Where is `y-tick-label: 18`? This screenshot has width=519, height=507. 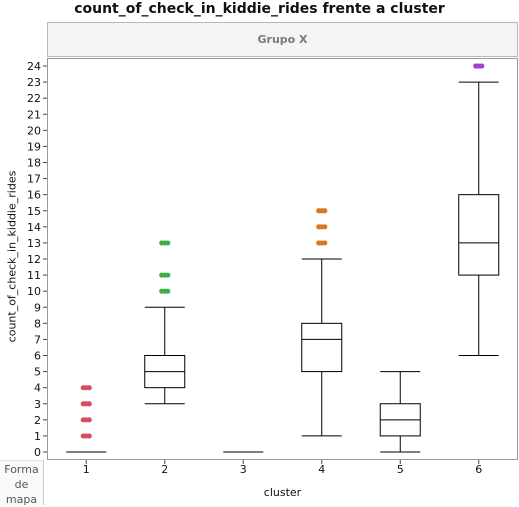 y-tick-label: 18 is located at coordinates (34, 163).